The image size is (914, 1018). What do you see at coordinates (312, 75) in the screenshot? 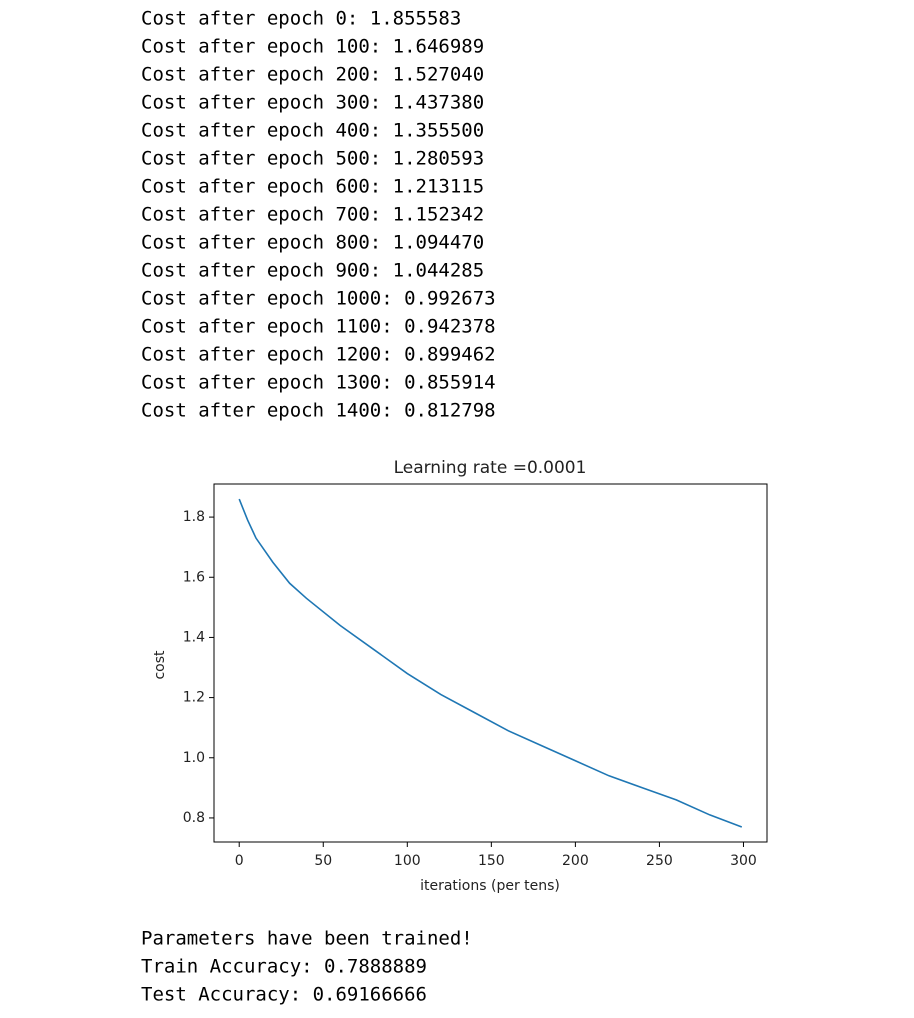
I see `log-line: Cost after epoch 200: 1.527040` at bounding box center [312, 75].